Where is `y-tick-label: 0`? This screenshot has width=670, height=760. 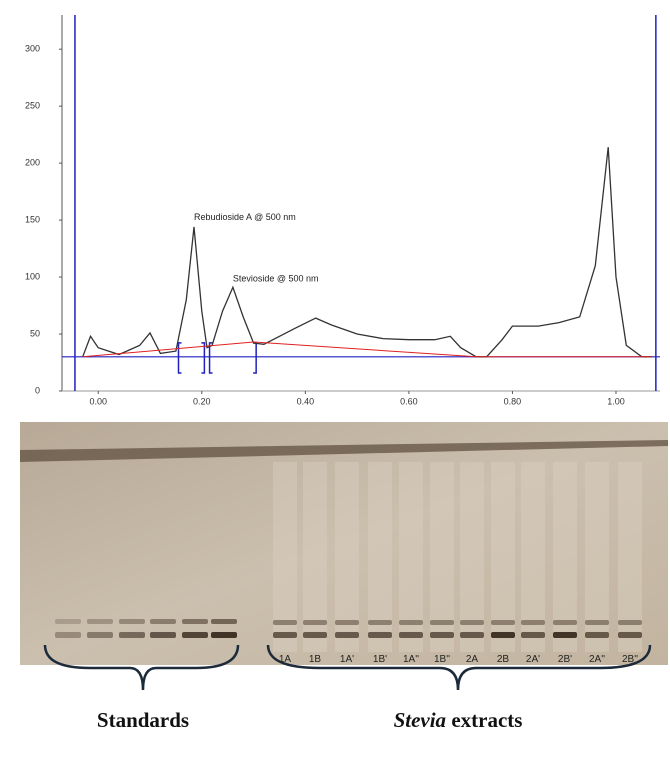
y-tick-label: 0 is located at coordinates (37, 390).